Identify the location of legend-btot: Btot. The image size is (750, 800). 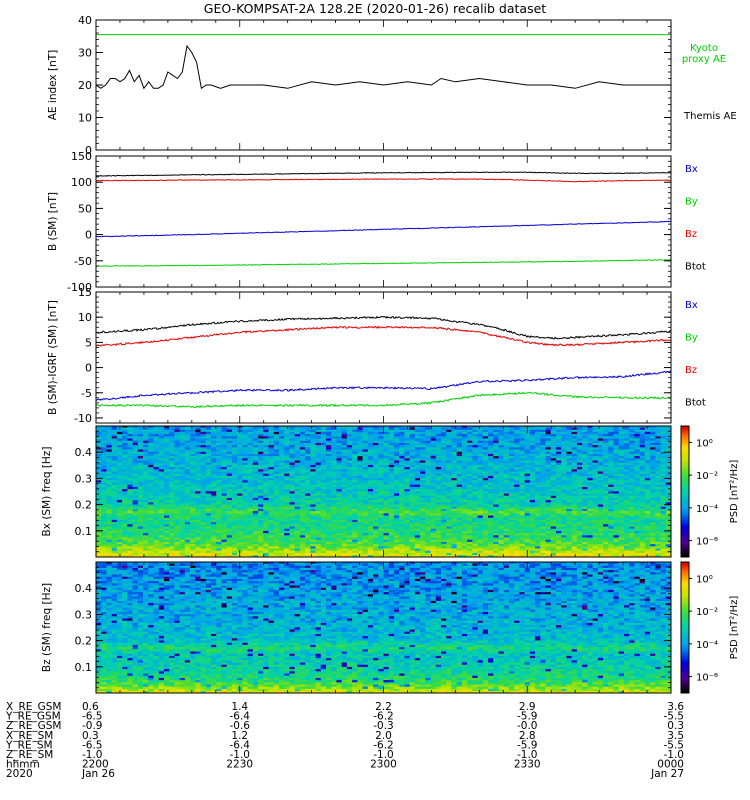
(695, 403).